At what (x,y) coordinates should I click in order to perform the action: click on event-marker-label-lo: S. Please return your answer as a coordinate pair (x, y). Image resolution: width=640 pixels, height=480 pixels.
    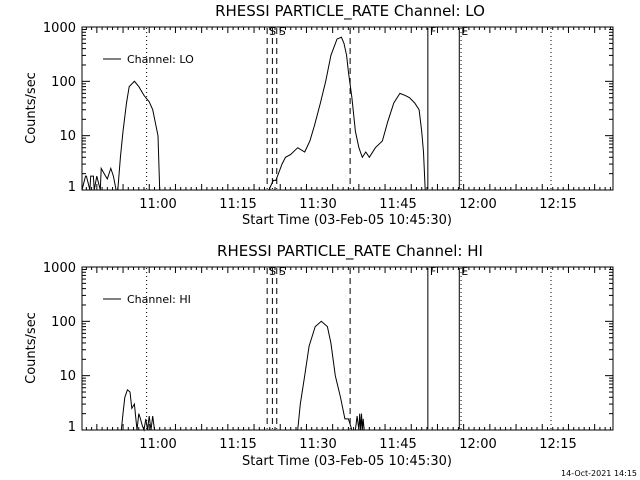
    Looking at the image, I should click on (282, 31).